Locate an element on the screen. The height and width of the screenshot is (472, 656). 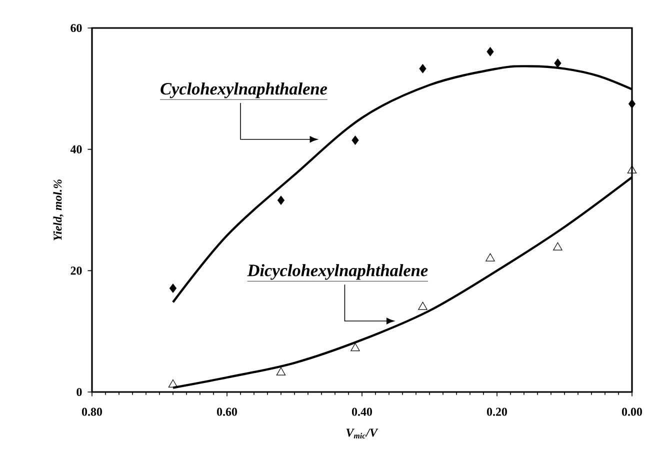
y-tick-label: 60 is located at coordinates (76, 28).